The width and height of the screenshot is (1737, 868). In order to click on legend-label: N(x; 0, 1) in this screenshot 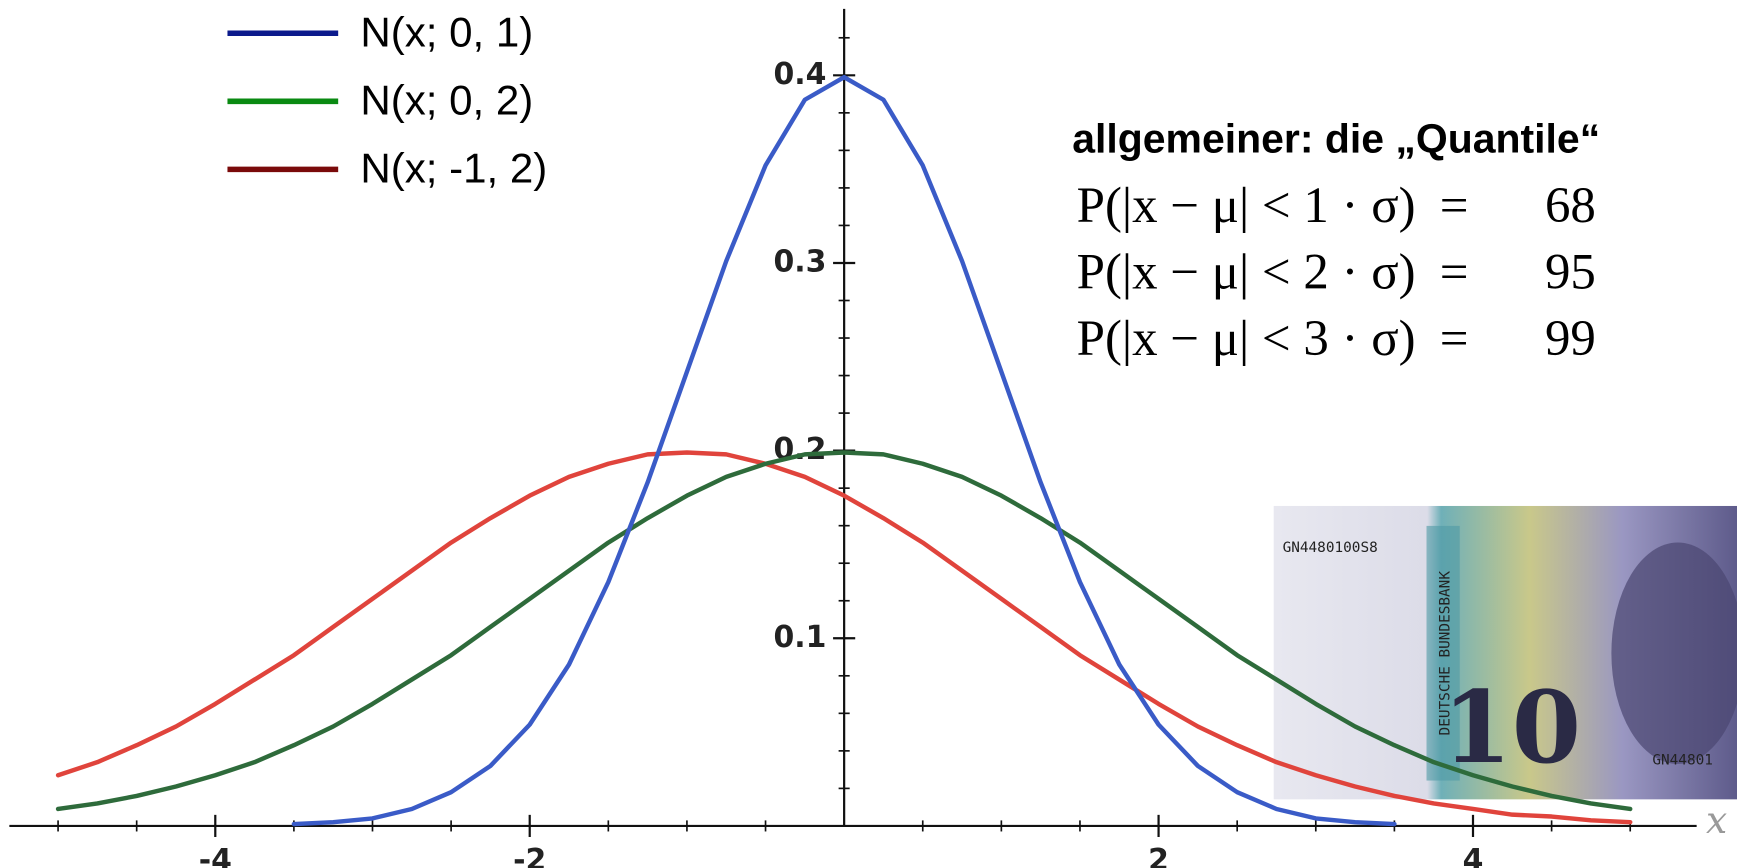, I will do `click(446, 32)`.